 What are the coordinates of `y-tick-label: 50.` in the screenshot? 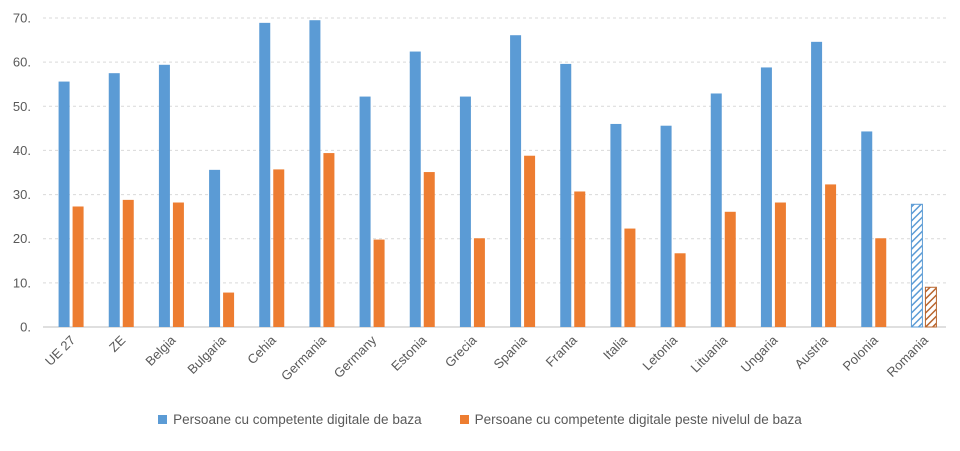 It's located at (22, 106).